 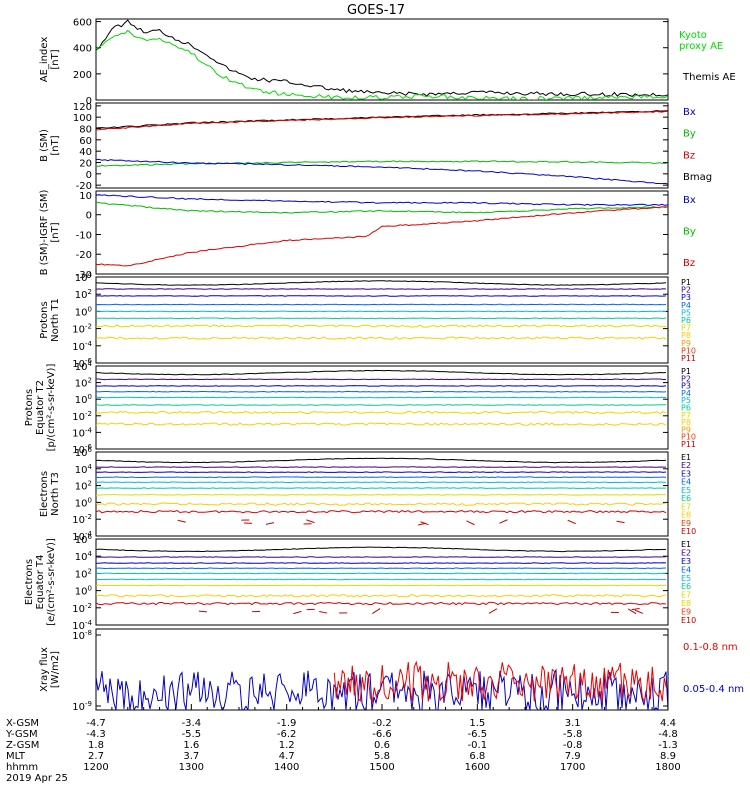 What do you see at coordinates (84, 235) in the screenshot?
I see `y-tick-label: -10` at bounding box center [84, 235].